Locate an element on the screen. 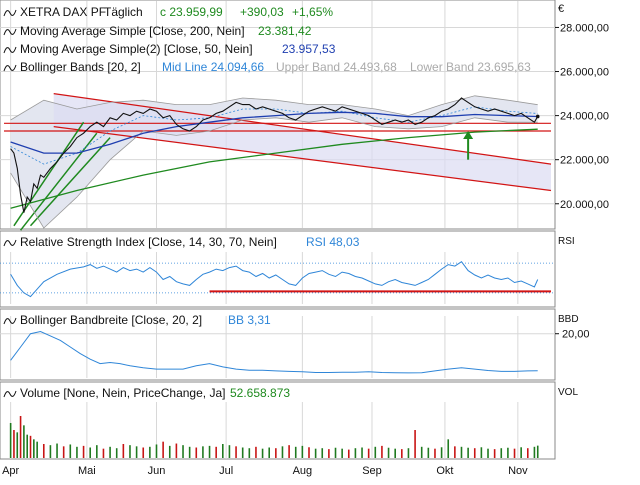 This screenshot has height=485, width=640. ma200-line is located at coordinates (274, 168).